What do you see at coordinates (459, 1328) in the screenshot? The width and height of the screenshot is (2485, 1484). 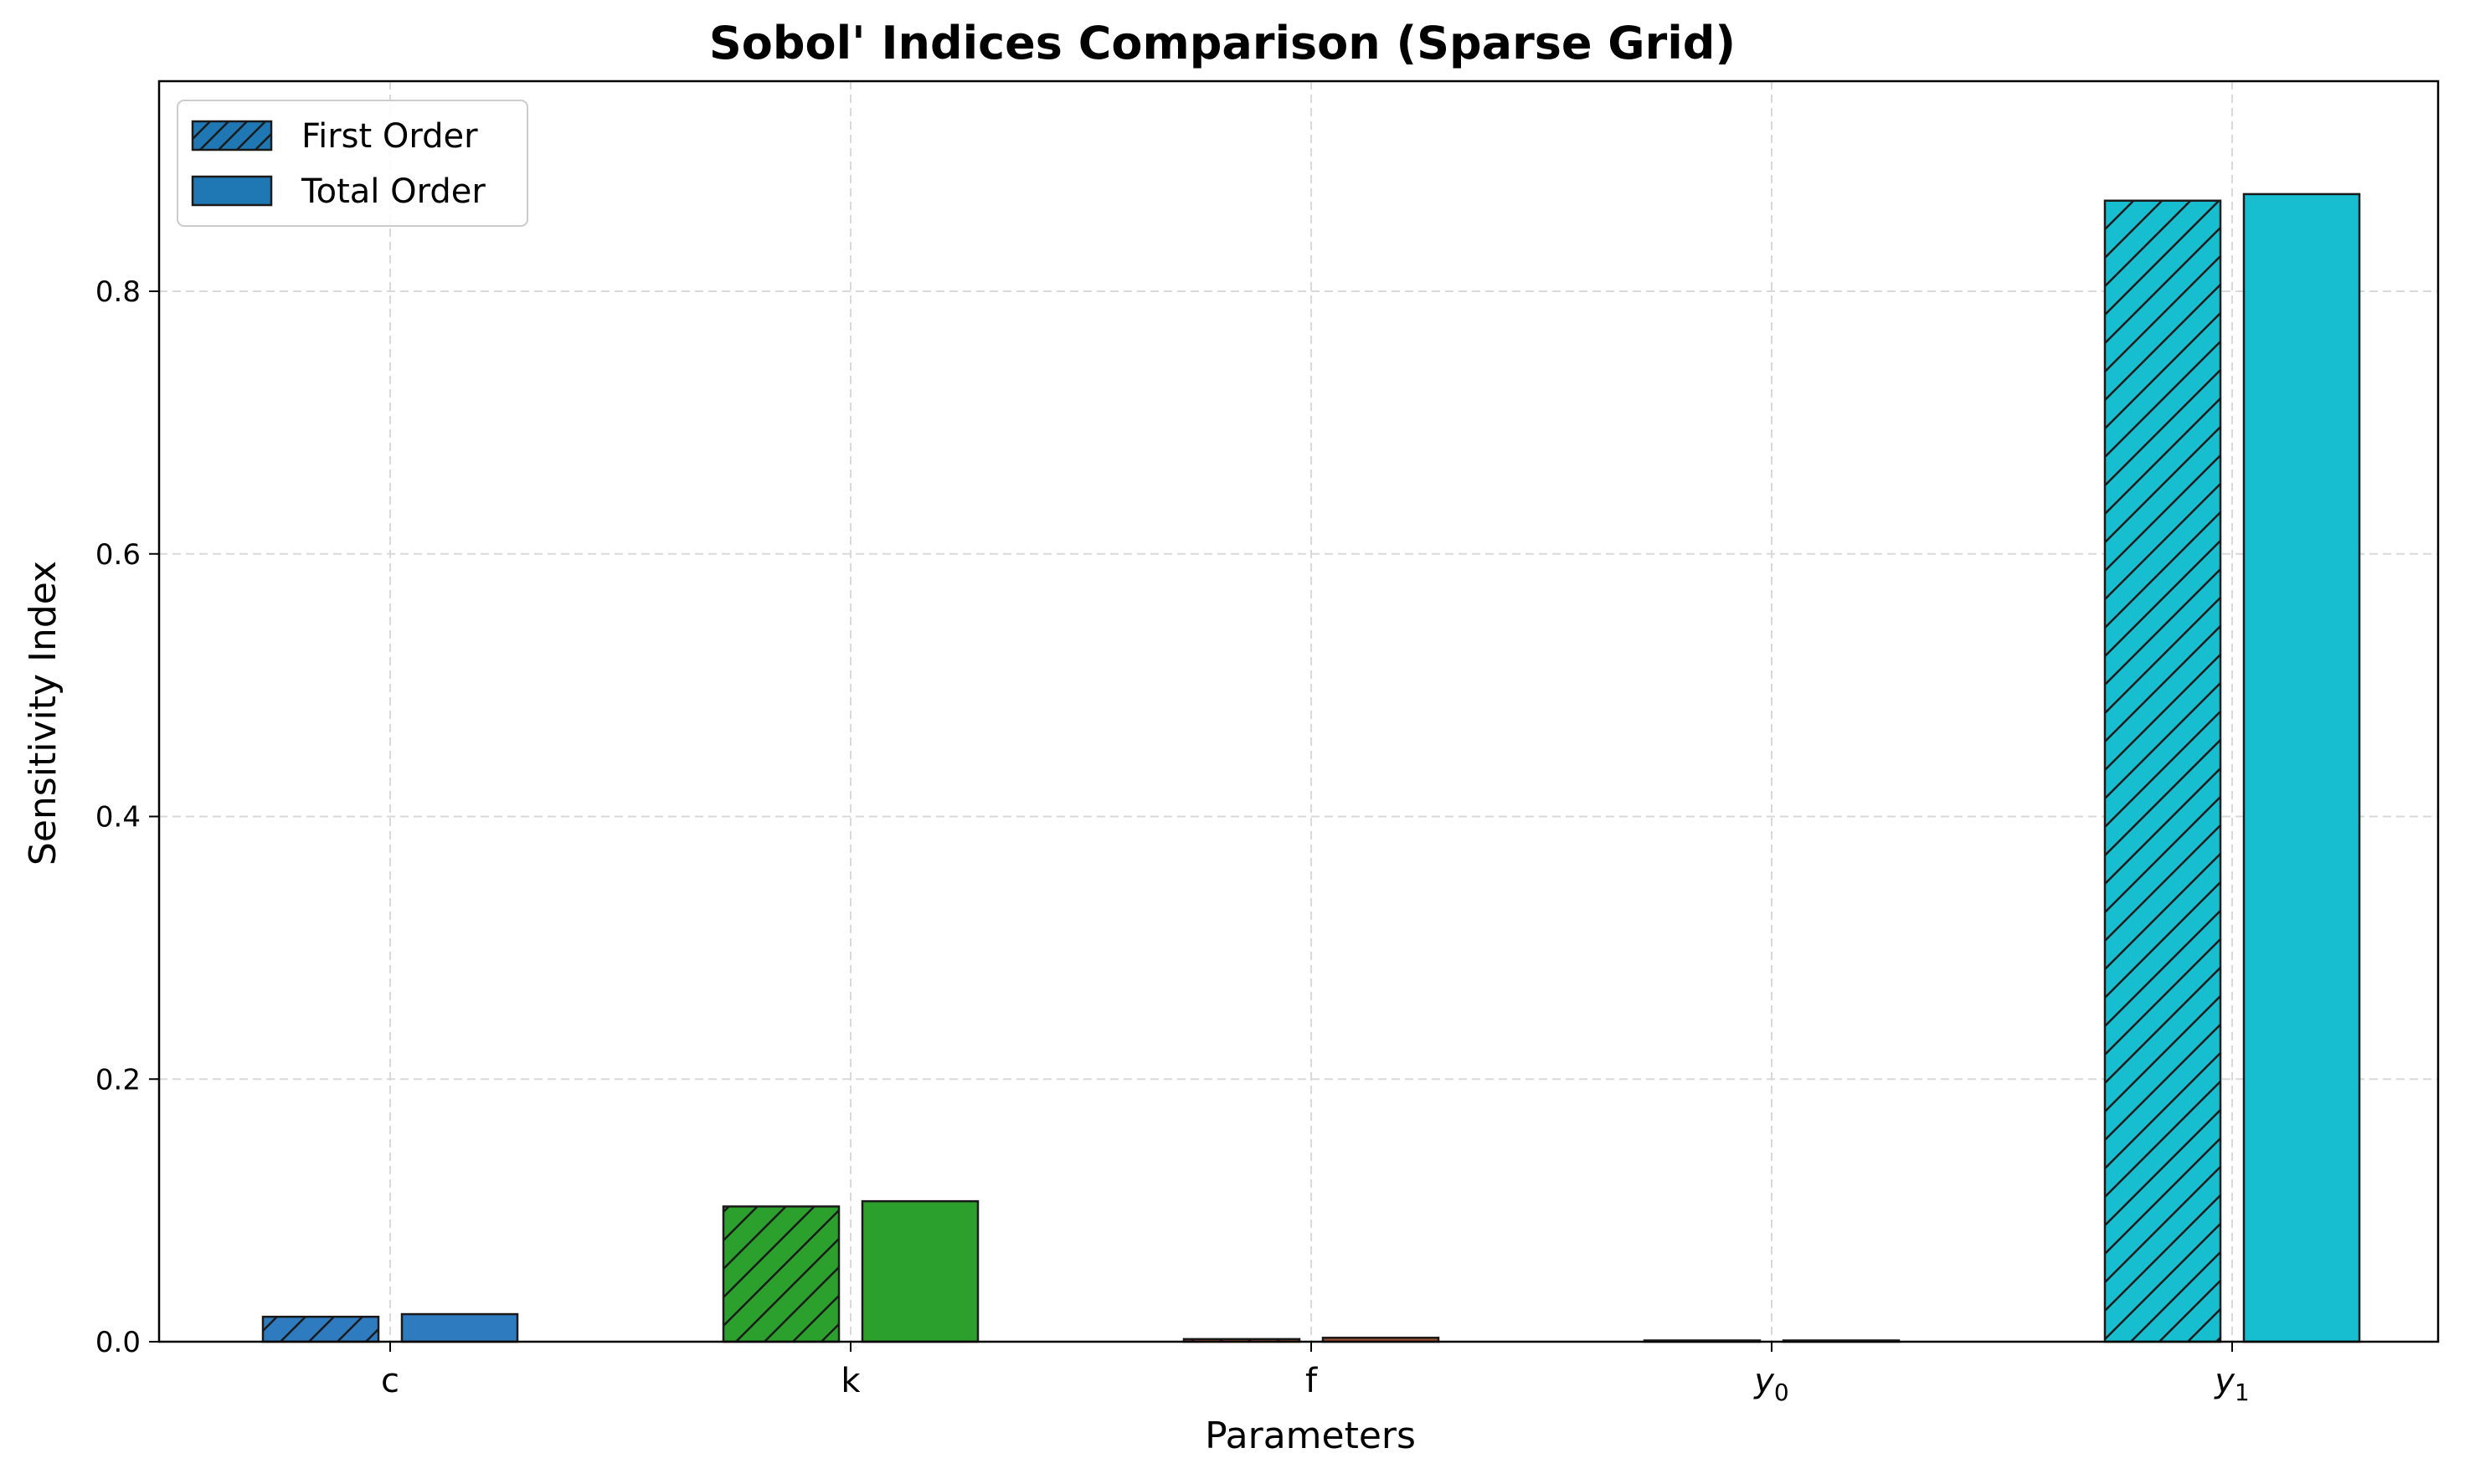 I see `bar-total-order-c` at bounding box center [459, 1328].